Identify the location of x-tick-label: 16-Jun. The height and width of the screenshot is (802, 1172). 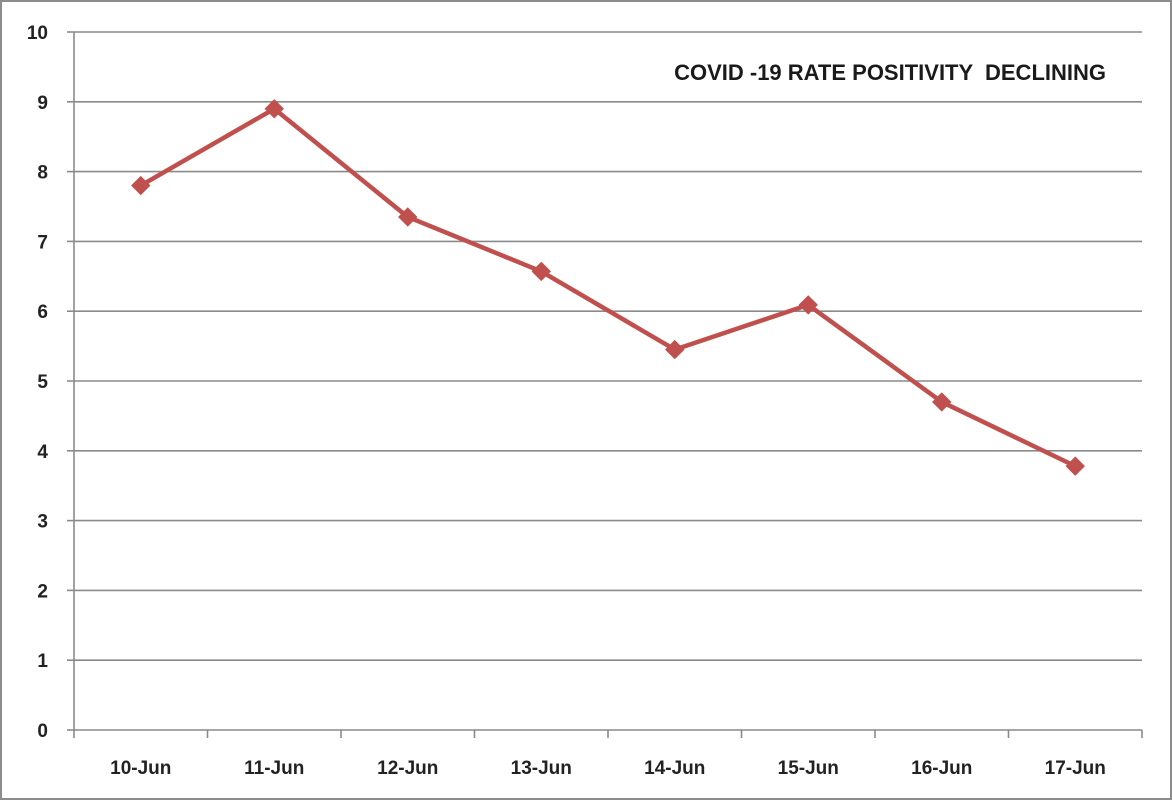
(941, 768).